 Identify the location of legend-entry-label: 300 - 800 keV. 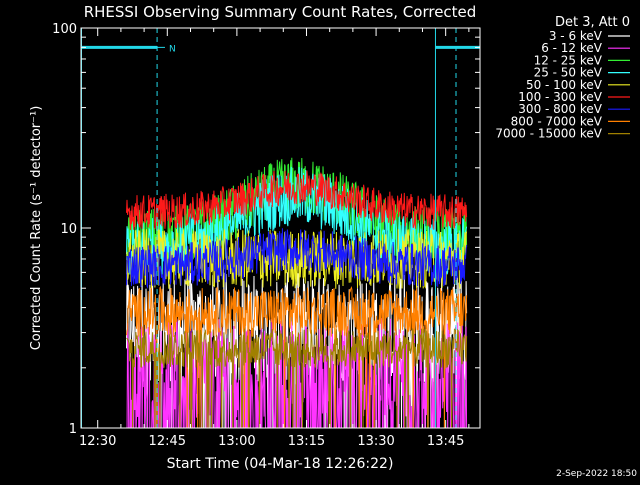
(560, 109).